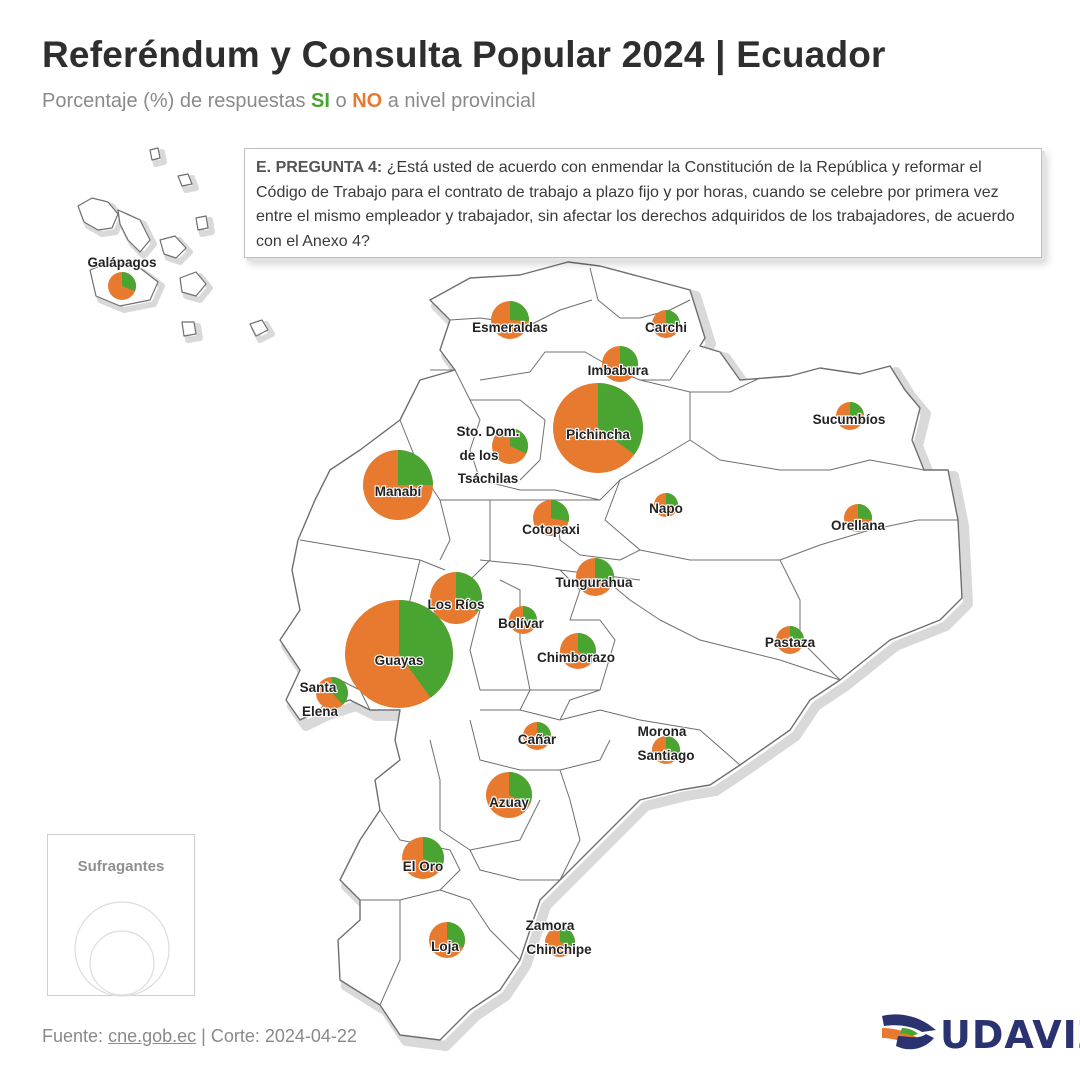  Describe the element at coordinates (320, 101) in the screenshot. I see `subtitle-yes: SI` at that location.